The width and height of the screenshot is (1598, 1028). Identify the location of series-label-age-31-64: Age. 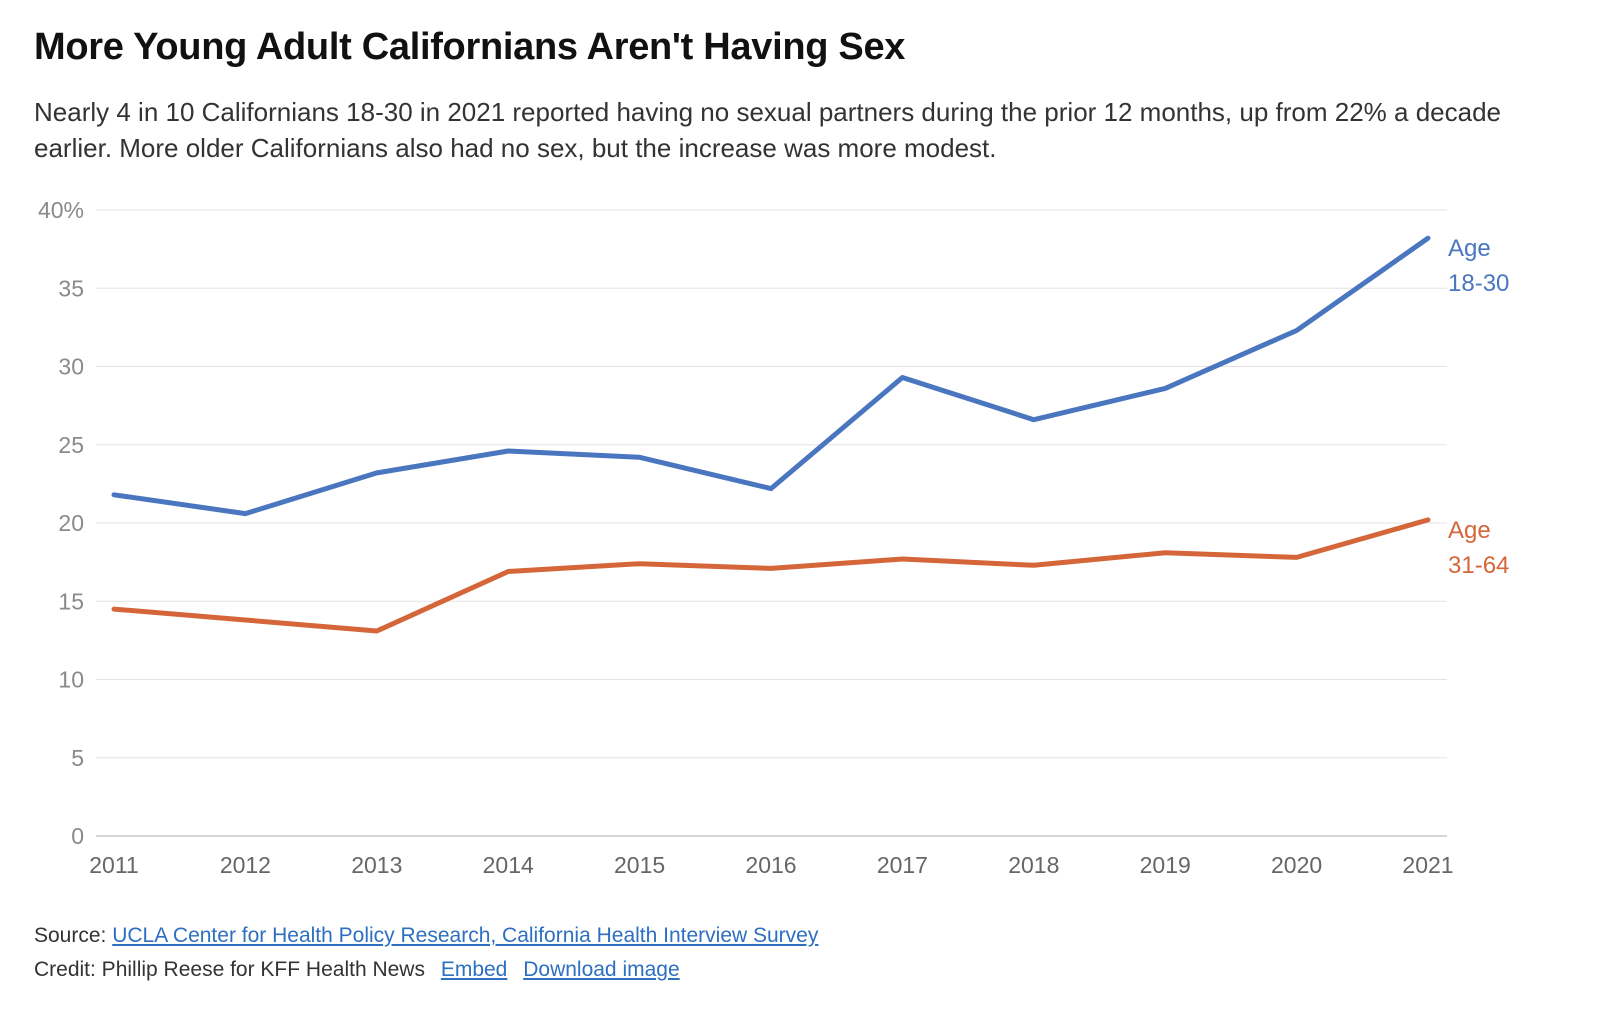
(1469, 530).